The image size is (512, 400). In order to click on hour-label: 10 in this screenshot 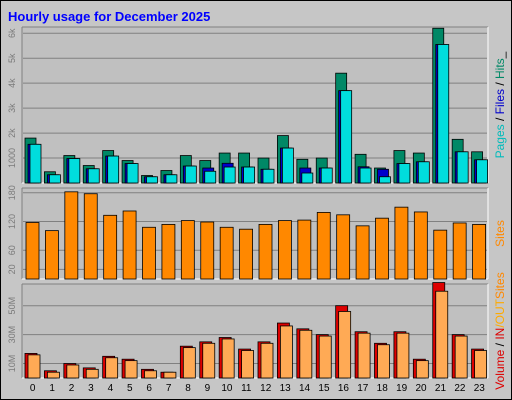, I will do `click(227, 388)`.